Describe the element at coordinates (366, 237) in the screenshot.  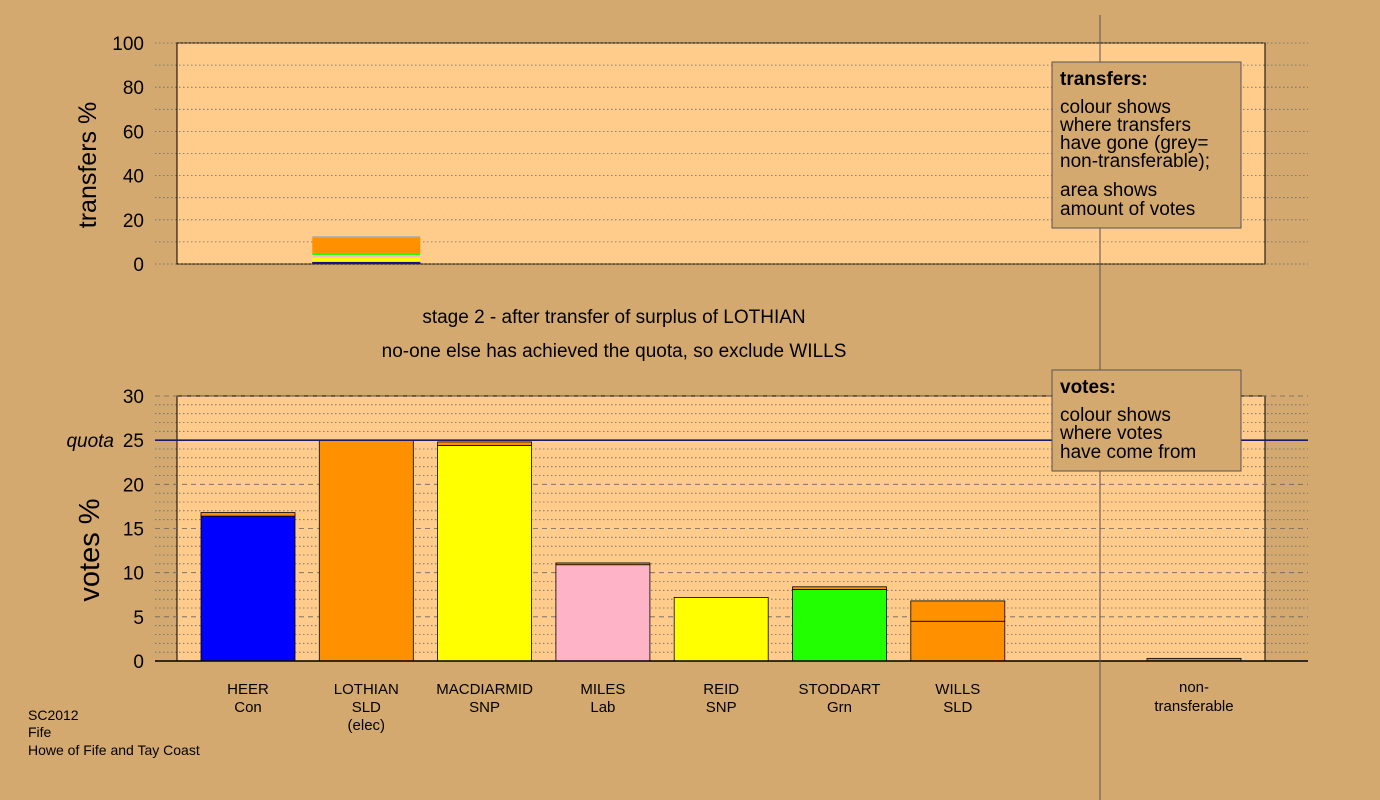
I see `transfer-to-non-transferable` at that location.